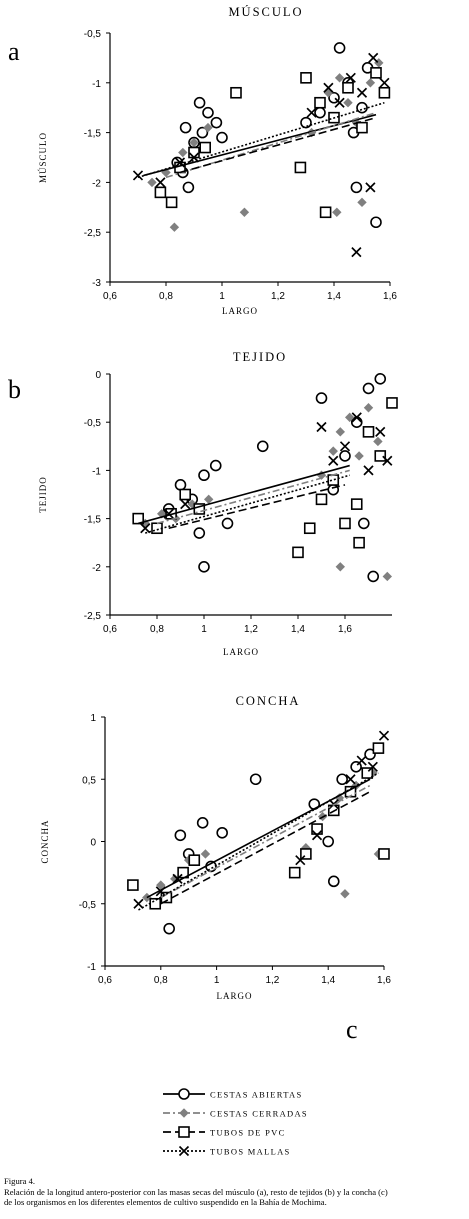 This screenshot has height=1219, width=469. I want to click on y-axis-label: TEJIDO, so click(43, 494).